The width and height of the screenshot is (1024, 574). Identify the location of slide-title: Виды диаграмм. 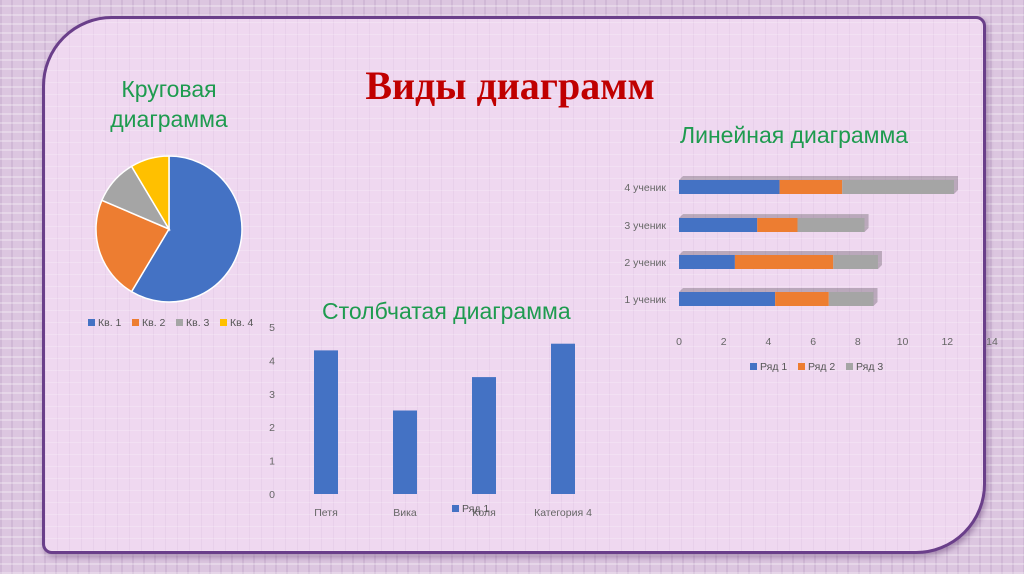
(510, 85).